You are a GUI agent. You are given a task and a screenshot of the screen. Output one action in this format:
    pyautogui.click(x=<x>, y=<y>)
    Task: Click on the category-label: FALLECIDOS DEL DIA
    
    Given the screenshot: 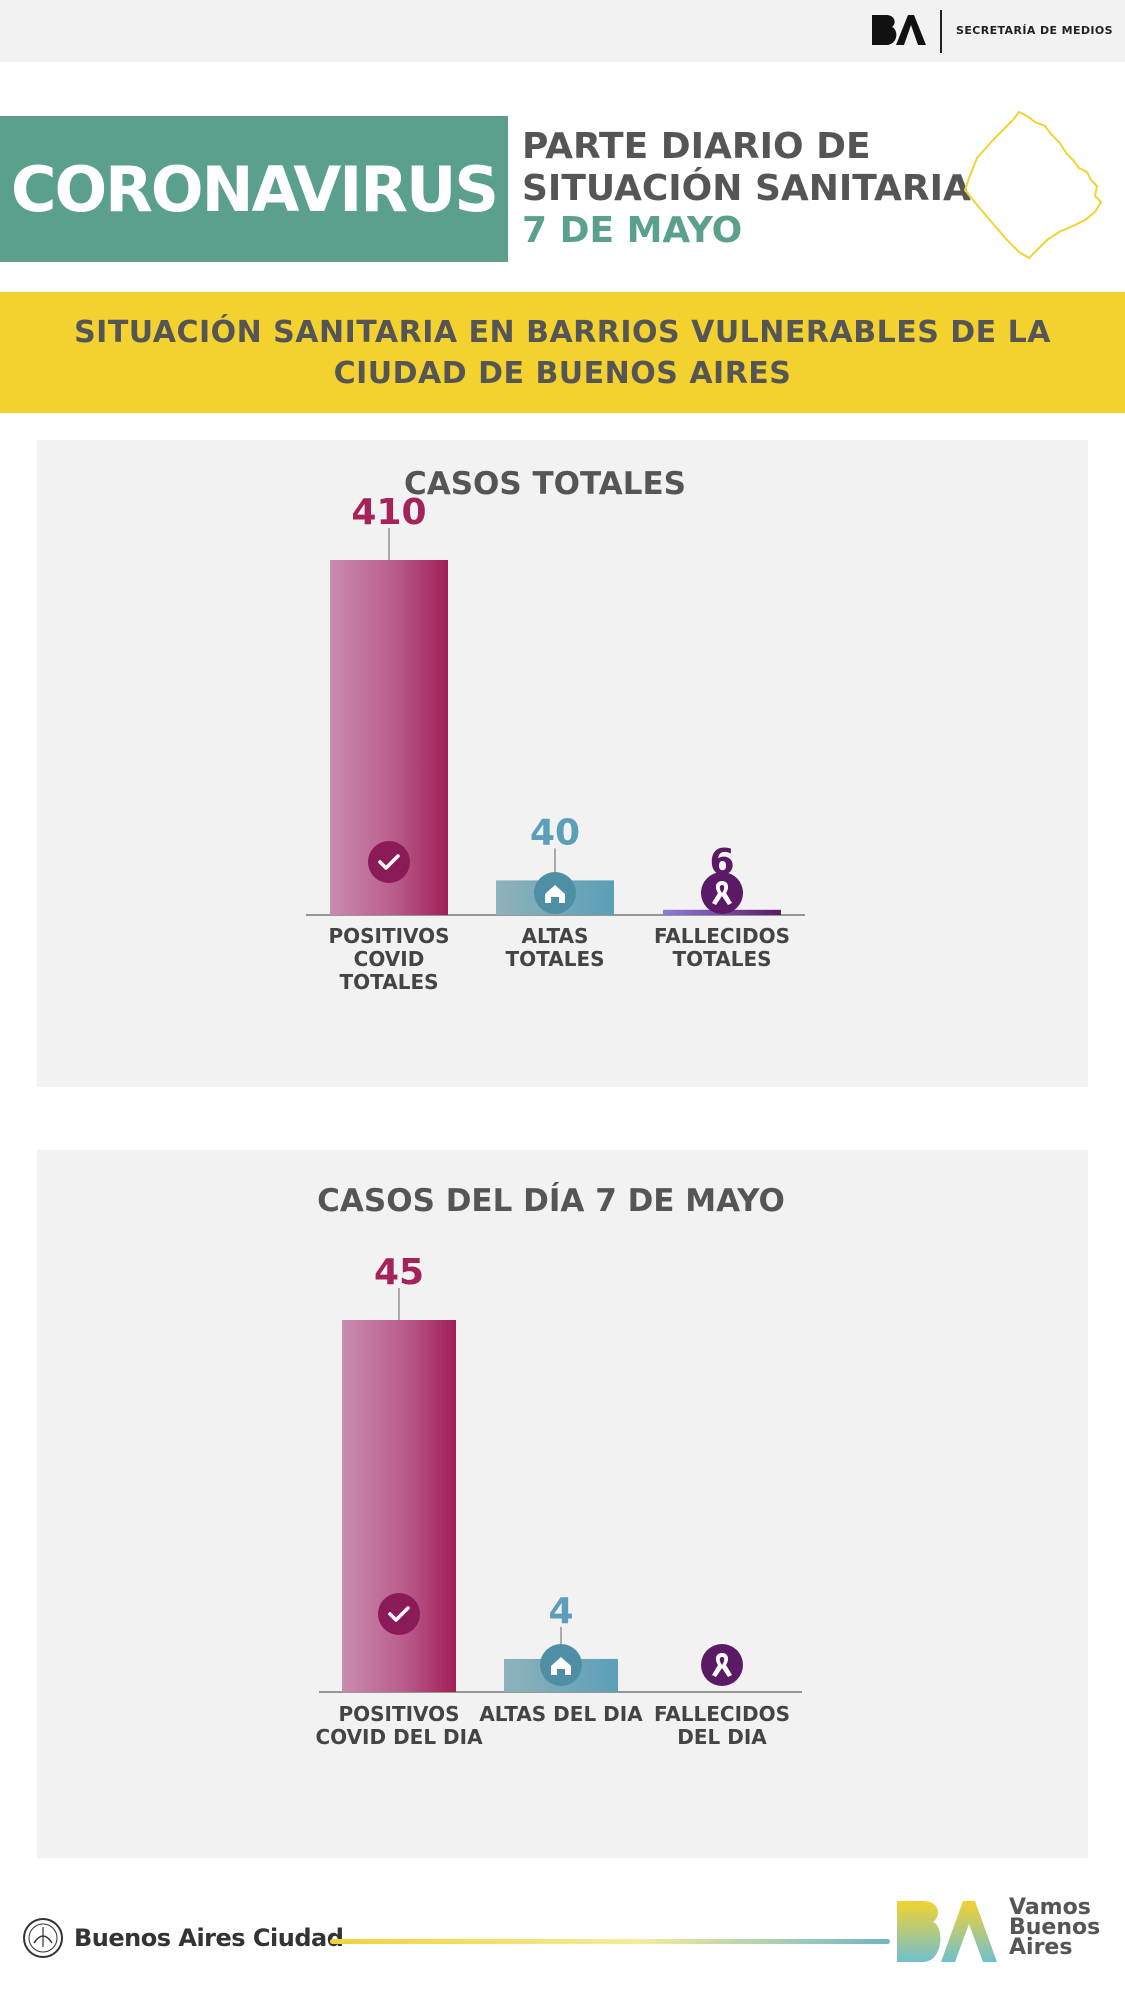 What is the action you would take?
    pyautogui.click(x=722, y=1725)
    